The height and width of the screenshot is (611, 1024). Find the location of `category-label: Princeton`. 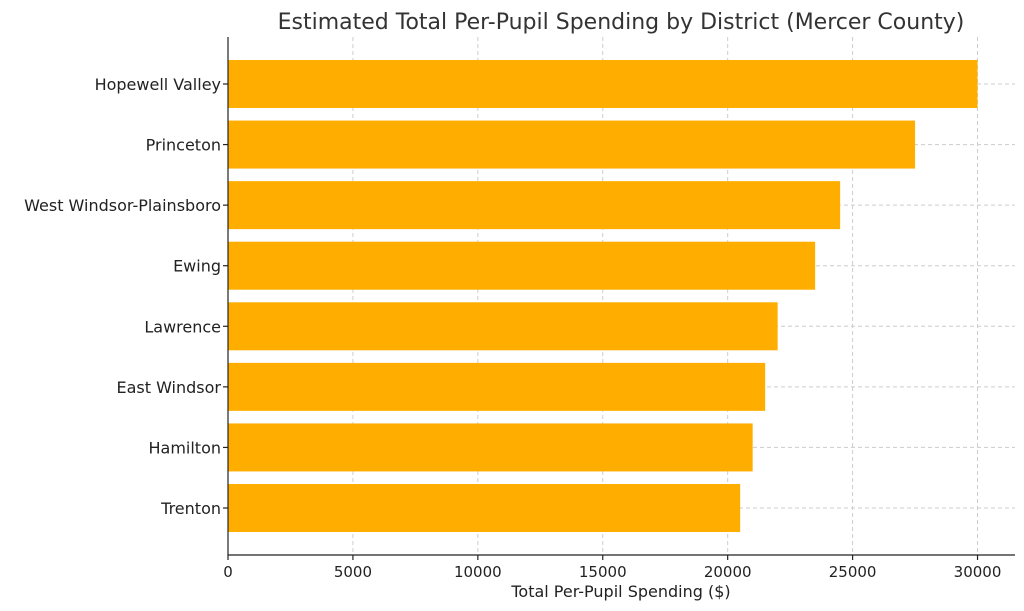

category-label: Princeton is located at coordinates (183, 145).